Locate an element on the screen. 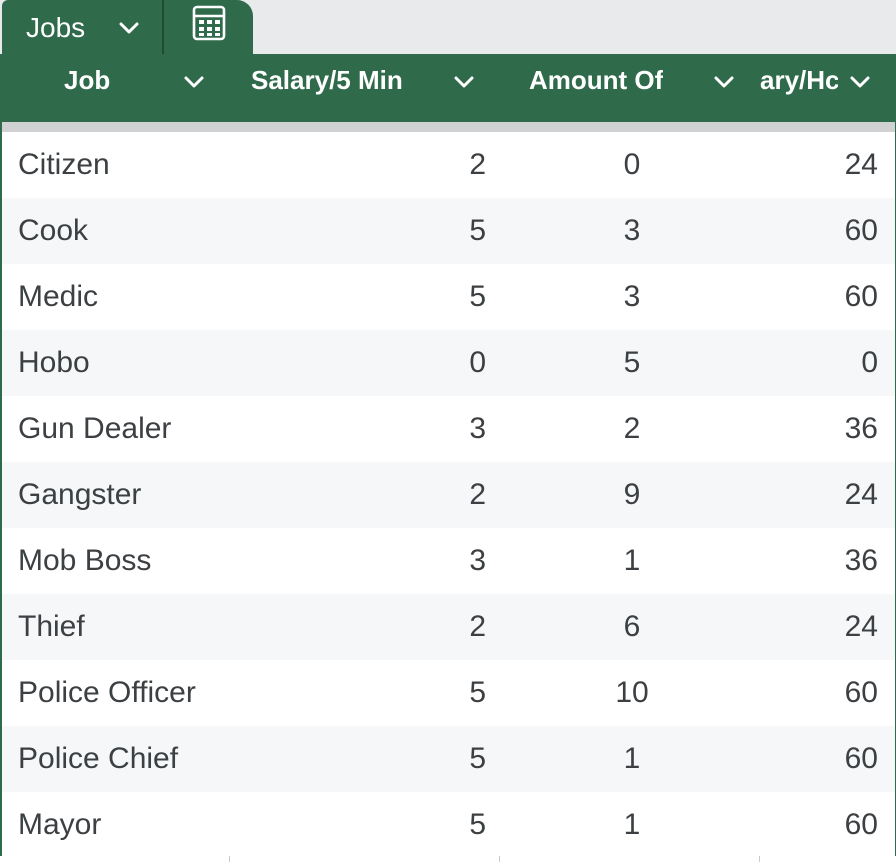 Image resolution: width=896 pixels, height=862 pixels. column-header-amount: Amount Of is located at coordinates (596, 80).